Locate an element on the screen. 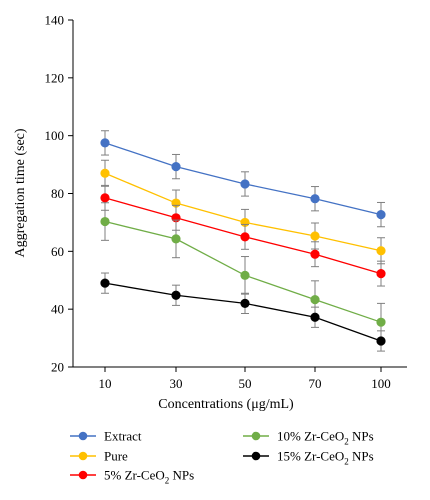 This screenshot has width=430, height=500. legend-label: 5% Zr-CeO2 NPs is located at coordinates (149, 477).